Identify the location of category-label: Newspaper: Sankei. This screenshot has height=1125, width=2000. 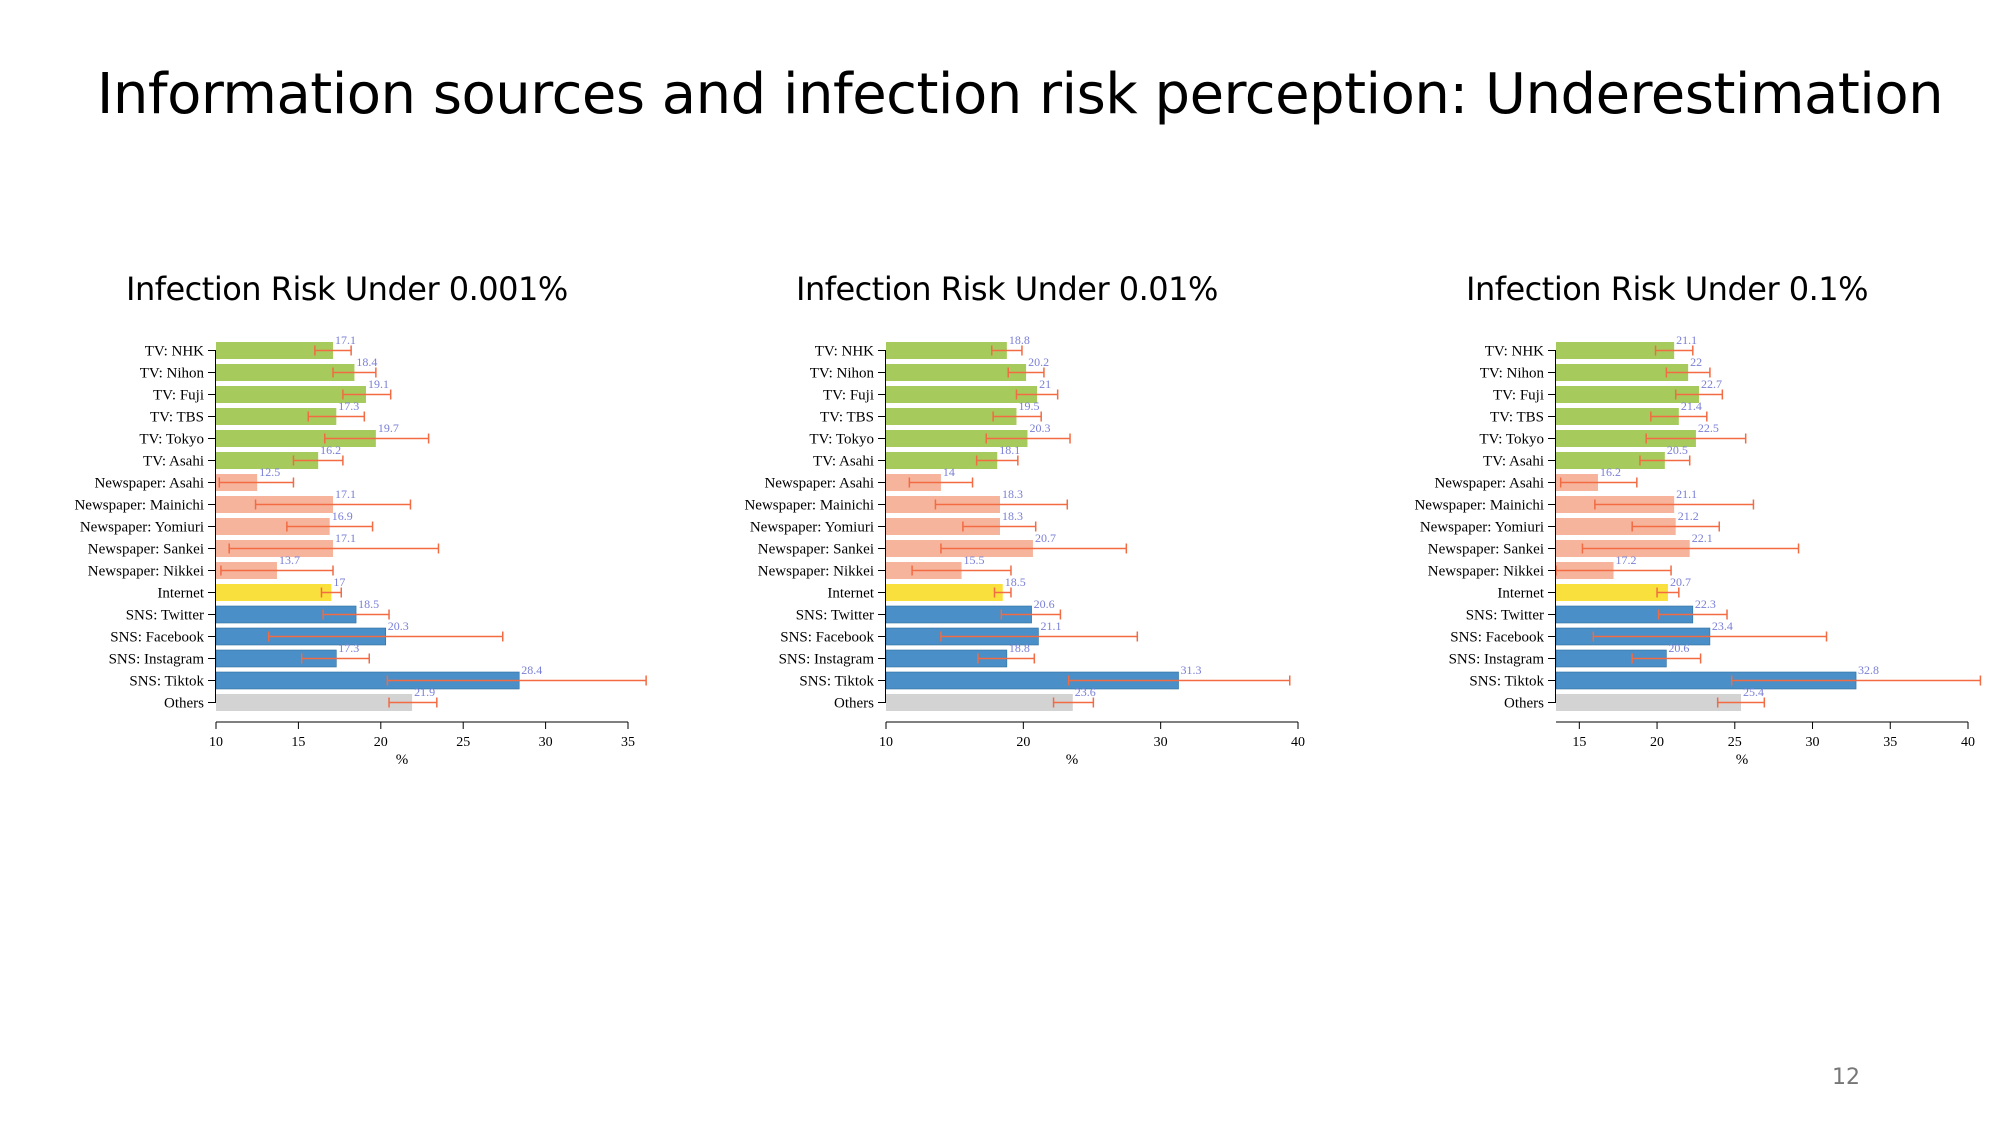
(1486, 550).